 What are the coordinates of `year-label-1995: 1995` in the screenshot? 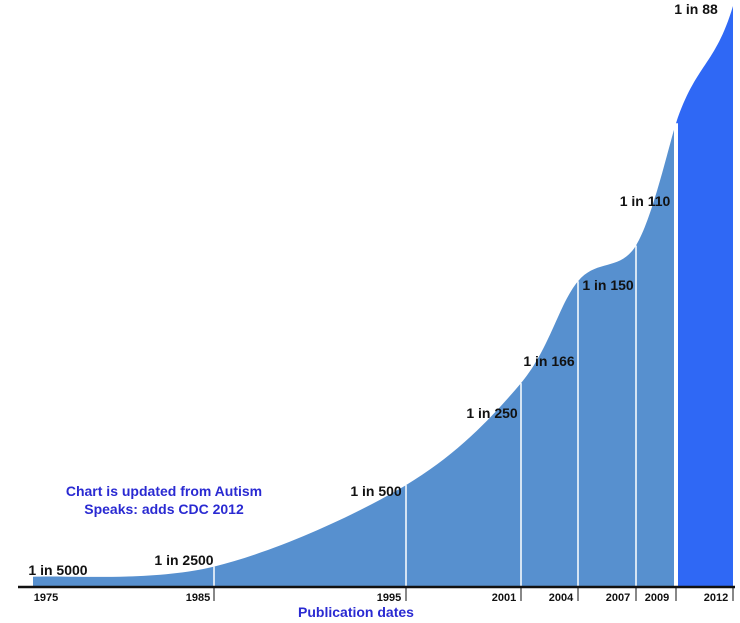 It's located at (389, 598).